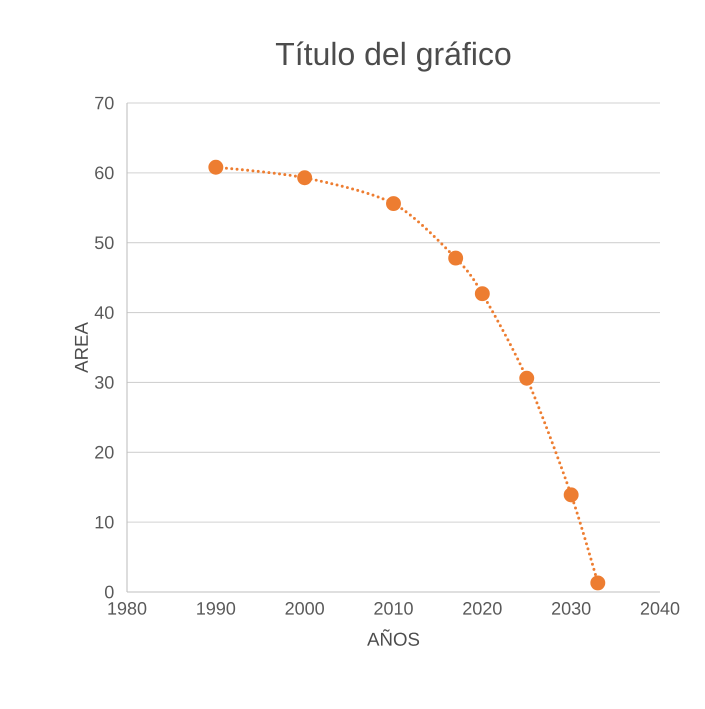  What do you see at coordinates (105, 522) in the screenshot?
I see `y-tick-label: 10` at bounding box center [105, 522].